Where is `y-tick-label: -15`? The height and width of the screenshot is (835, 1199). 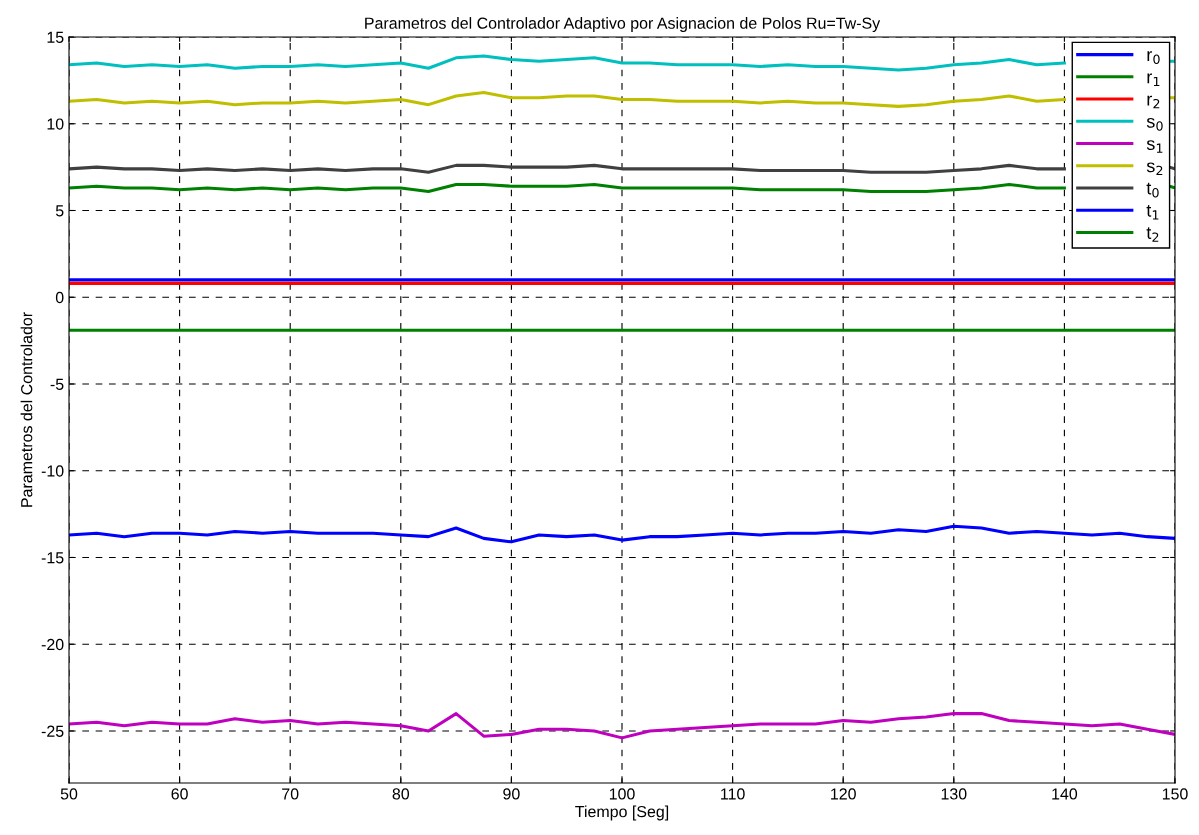 y-tick-label: -15 is located at coordinates (52, 558).